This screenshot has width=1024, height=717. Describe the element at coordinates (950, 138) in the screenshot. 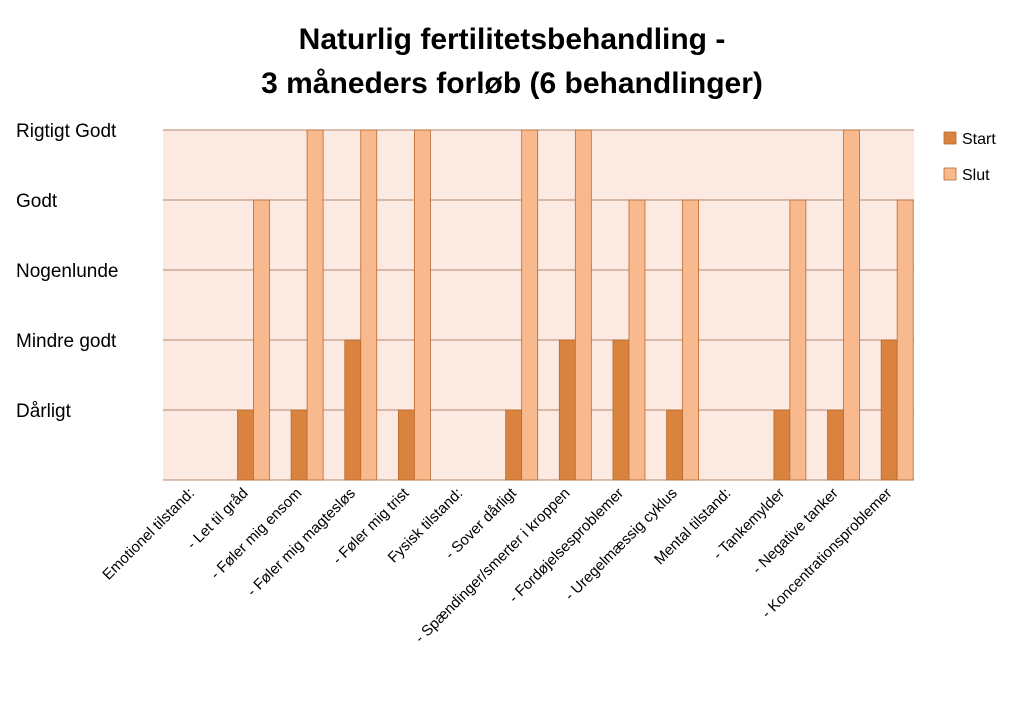

I see `legend-swatch-start` at that location.